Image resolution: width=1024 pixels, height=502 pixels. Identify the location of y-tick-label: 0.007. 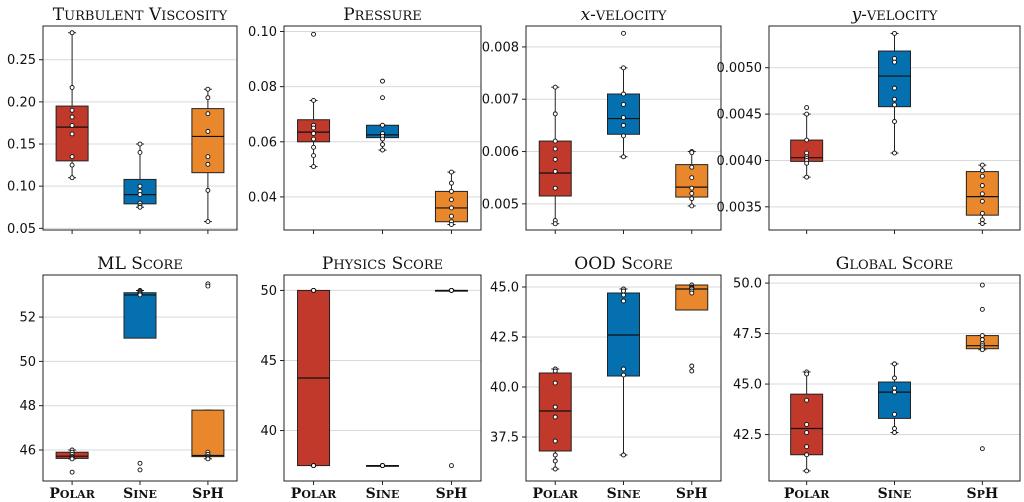
(500, 100).